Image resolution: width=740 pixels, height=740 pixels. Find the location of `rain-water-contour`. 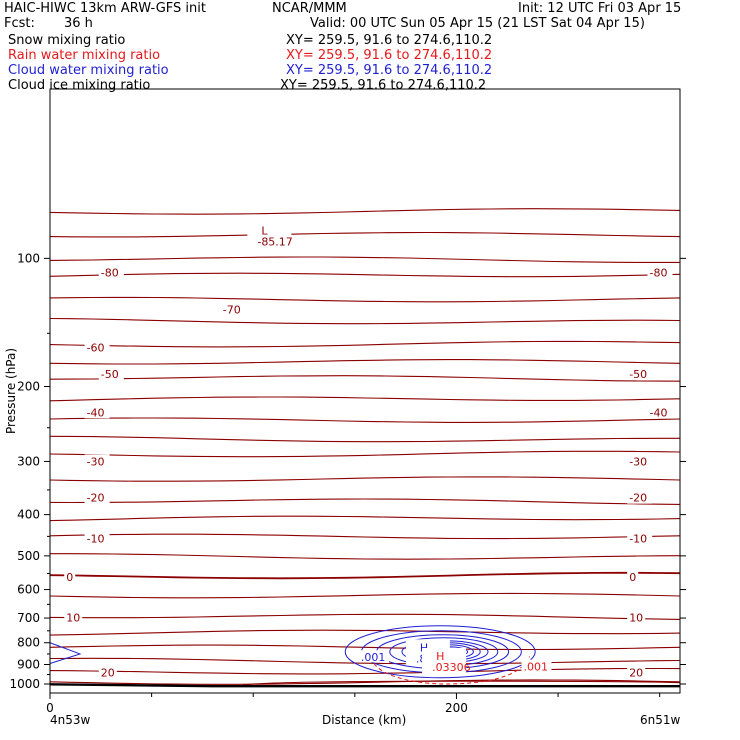

rain-water-contour is located at coordinates (450, 670).